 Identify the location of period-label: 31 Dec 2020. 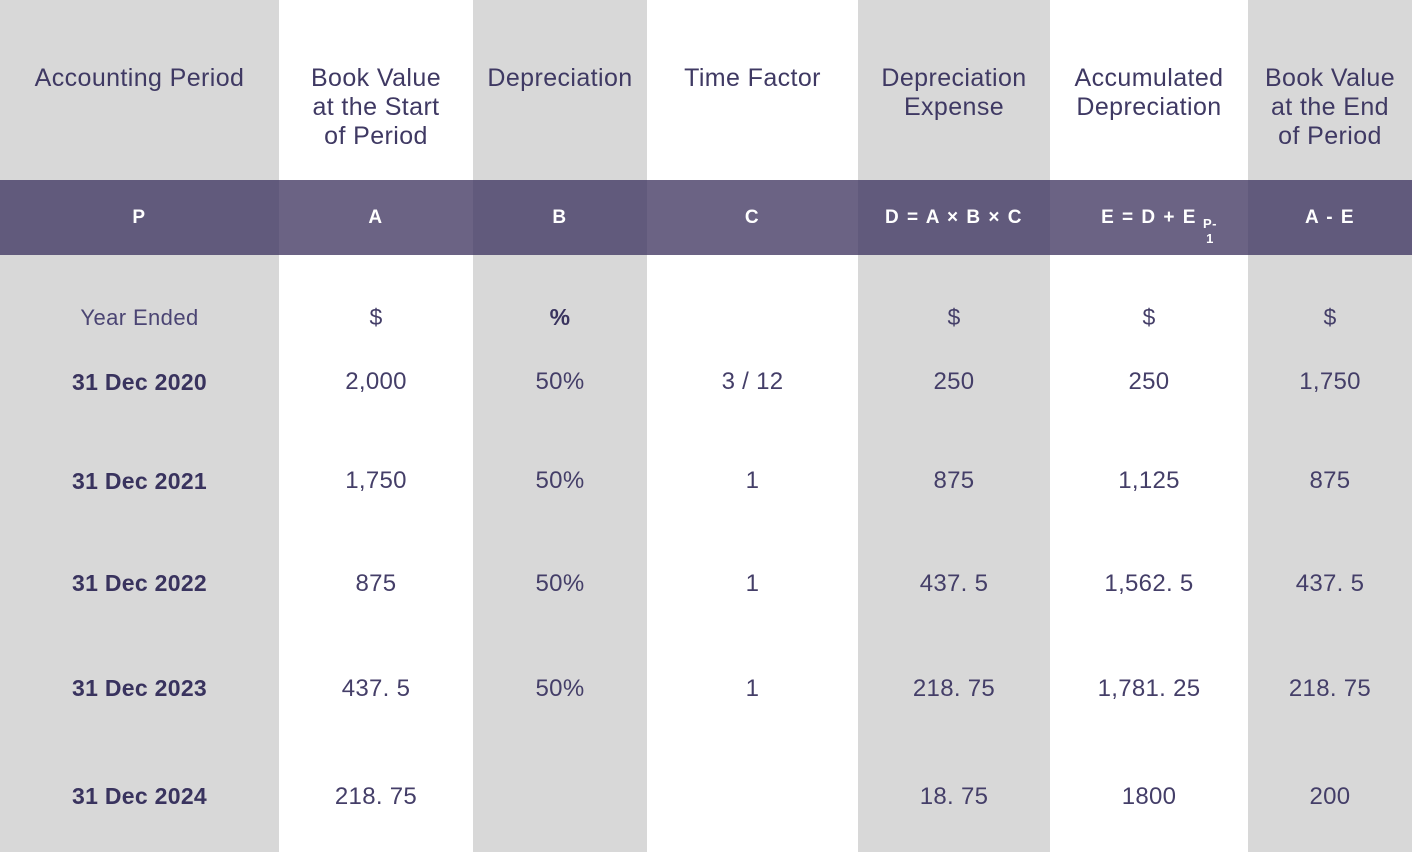
(139, 381).